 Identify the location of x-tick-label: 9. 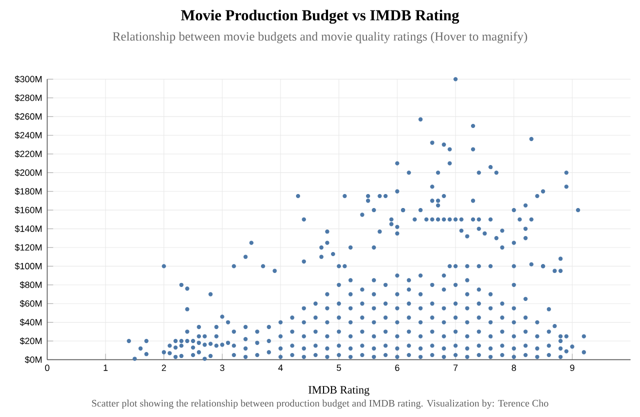
(572, 368).